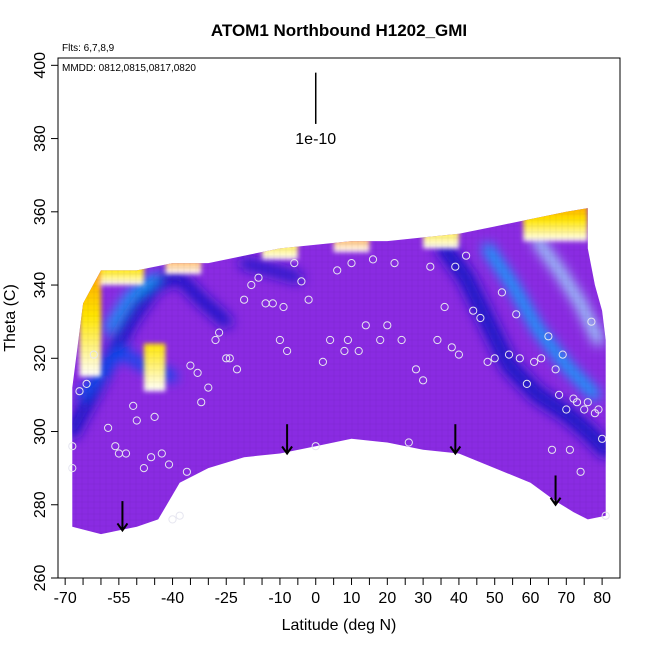 This screenshot has height=650, width=650. What do you see at coordinates (40, 431) in the screenshot?
I see `y-tick-label: 300` at bounding box center [40, 431].